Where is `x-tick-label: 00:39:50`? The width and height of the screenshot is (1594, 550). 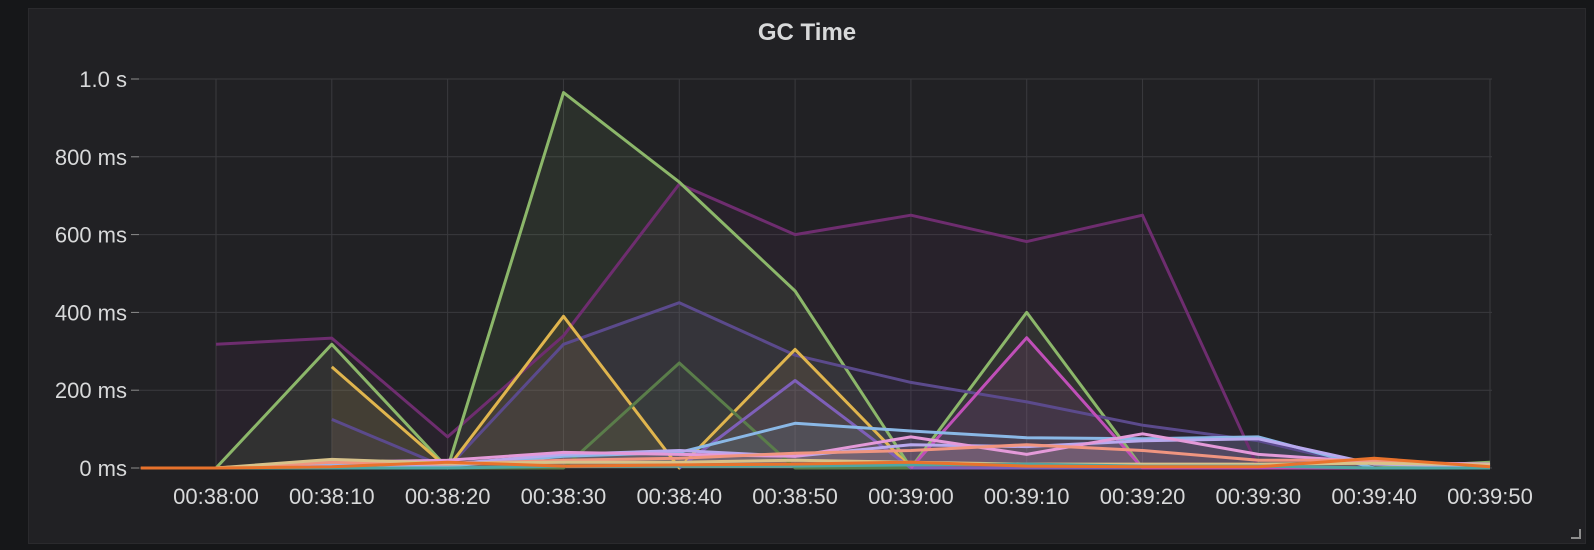 x-tick-label: 00:39:50 is located at coordinates (1490, 496).